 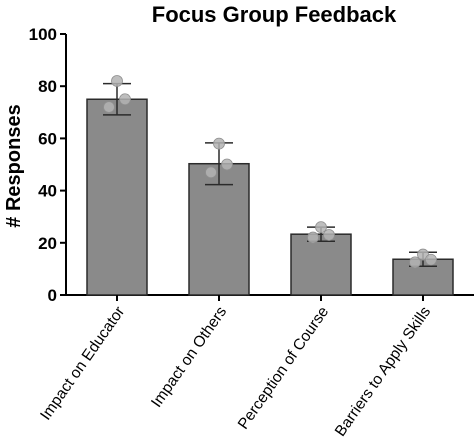 What do you see at coordinates (274, 14) in the screenshot?
I see `chart-title: Focus Group Feedback` at bounding box center [274, 14].